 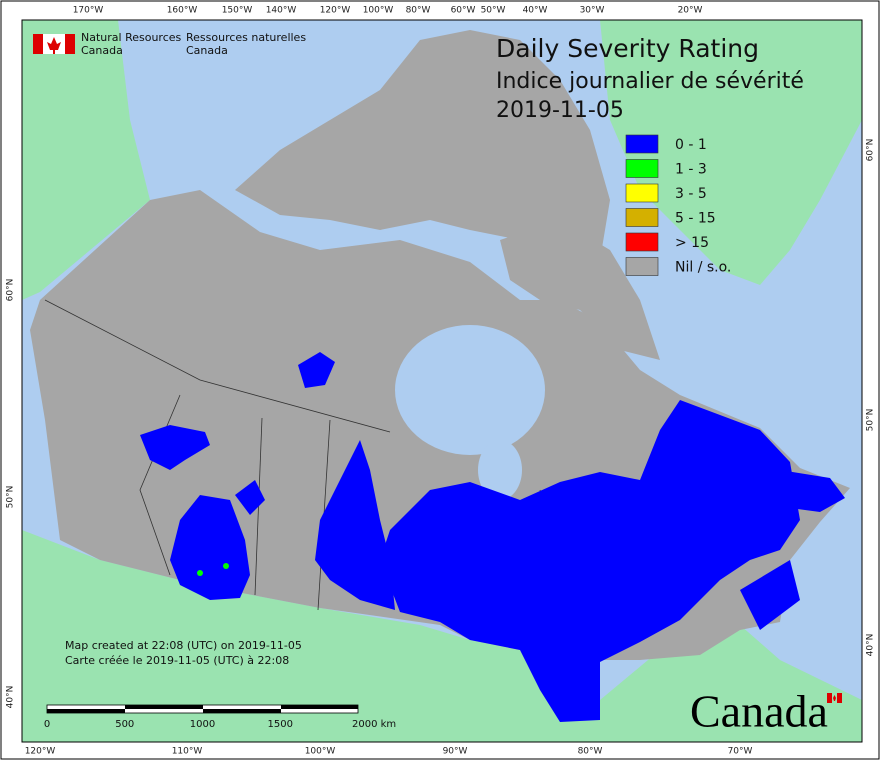 I want to click on agency-en: Natural Resources, so click(x=131, y=37).